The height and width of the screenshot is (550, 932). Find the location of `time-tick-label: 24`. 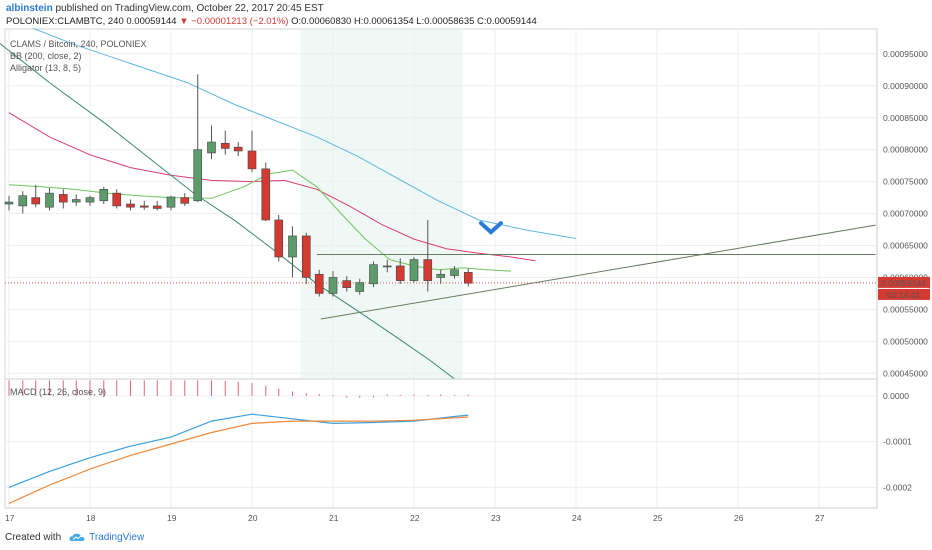

time-tick-label: 24 is located at coordinates (577, 518).